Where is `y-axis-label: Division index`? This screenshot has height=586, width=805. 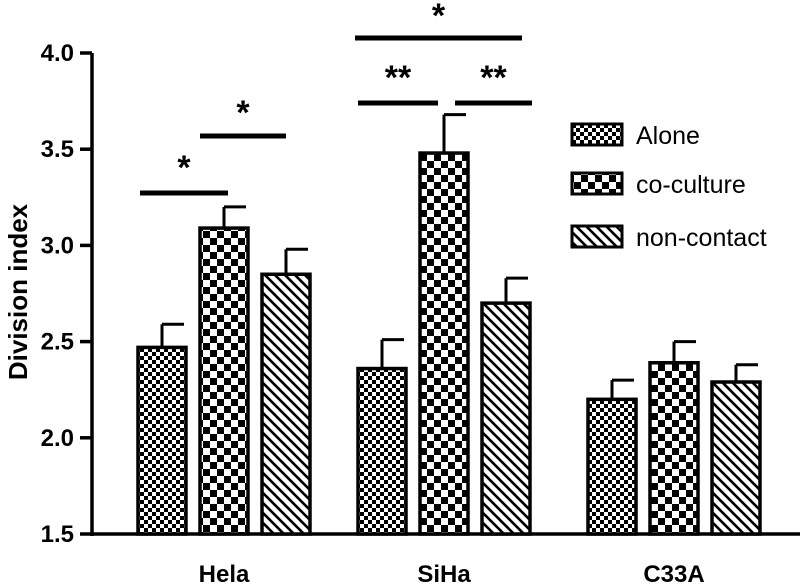
y-axis-label: Division index is located at coordinates (18, 291).